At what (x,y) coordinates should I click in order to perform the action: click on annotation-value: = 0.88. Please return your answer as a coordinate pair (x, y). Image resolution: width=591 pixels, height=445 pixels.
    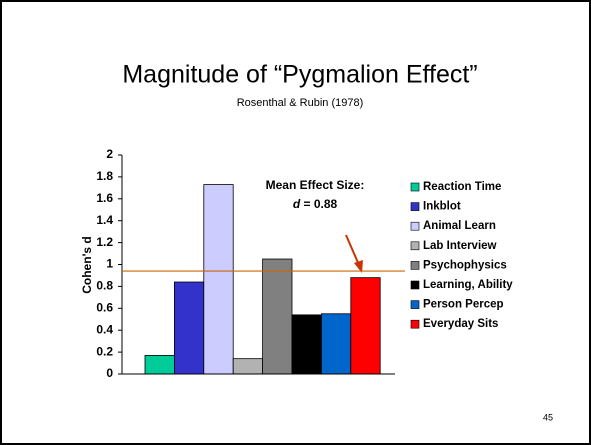
    Looking at the image, I should click on (318, 204).